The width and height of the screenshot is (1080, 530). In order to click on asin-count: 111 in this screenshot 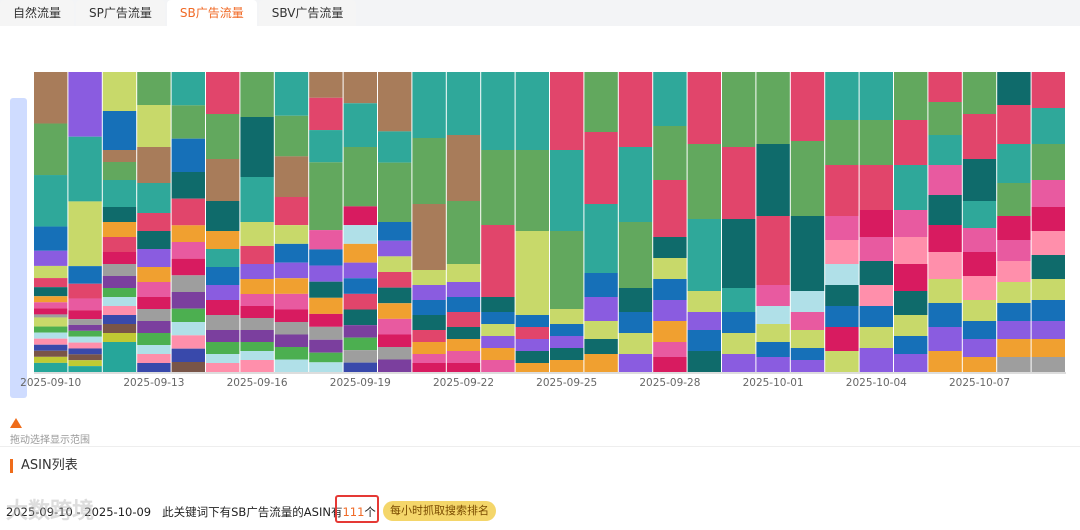, I will do `click(353, 512)`.